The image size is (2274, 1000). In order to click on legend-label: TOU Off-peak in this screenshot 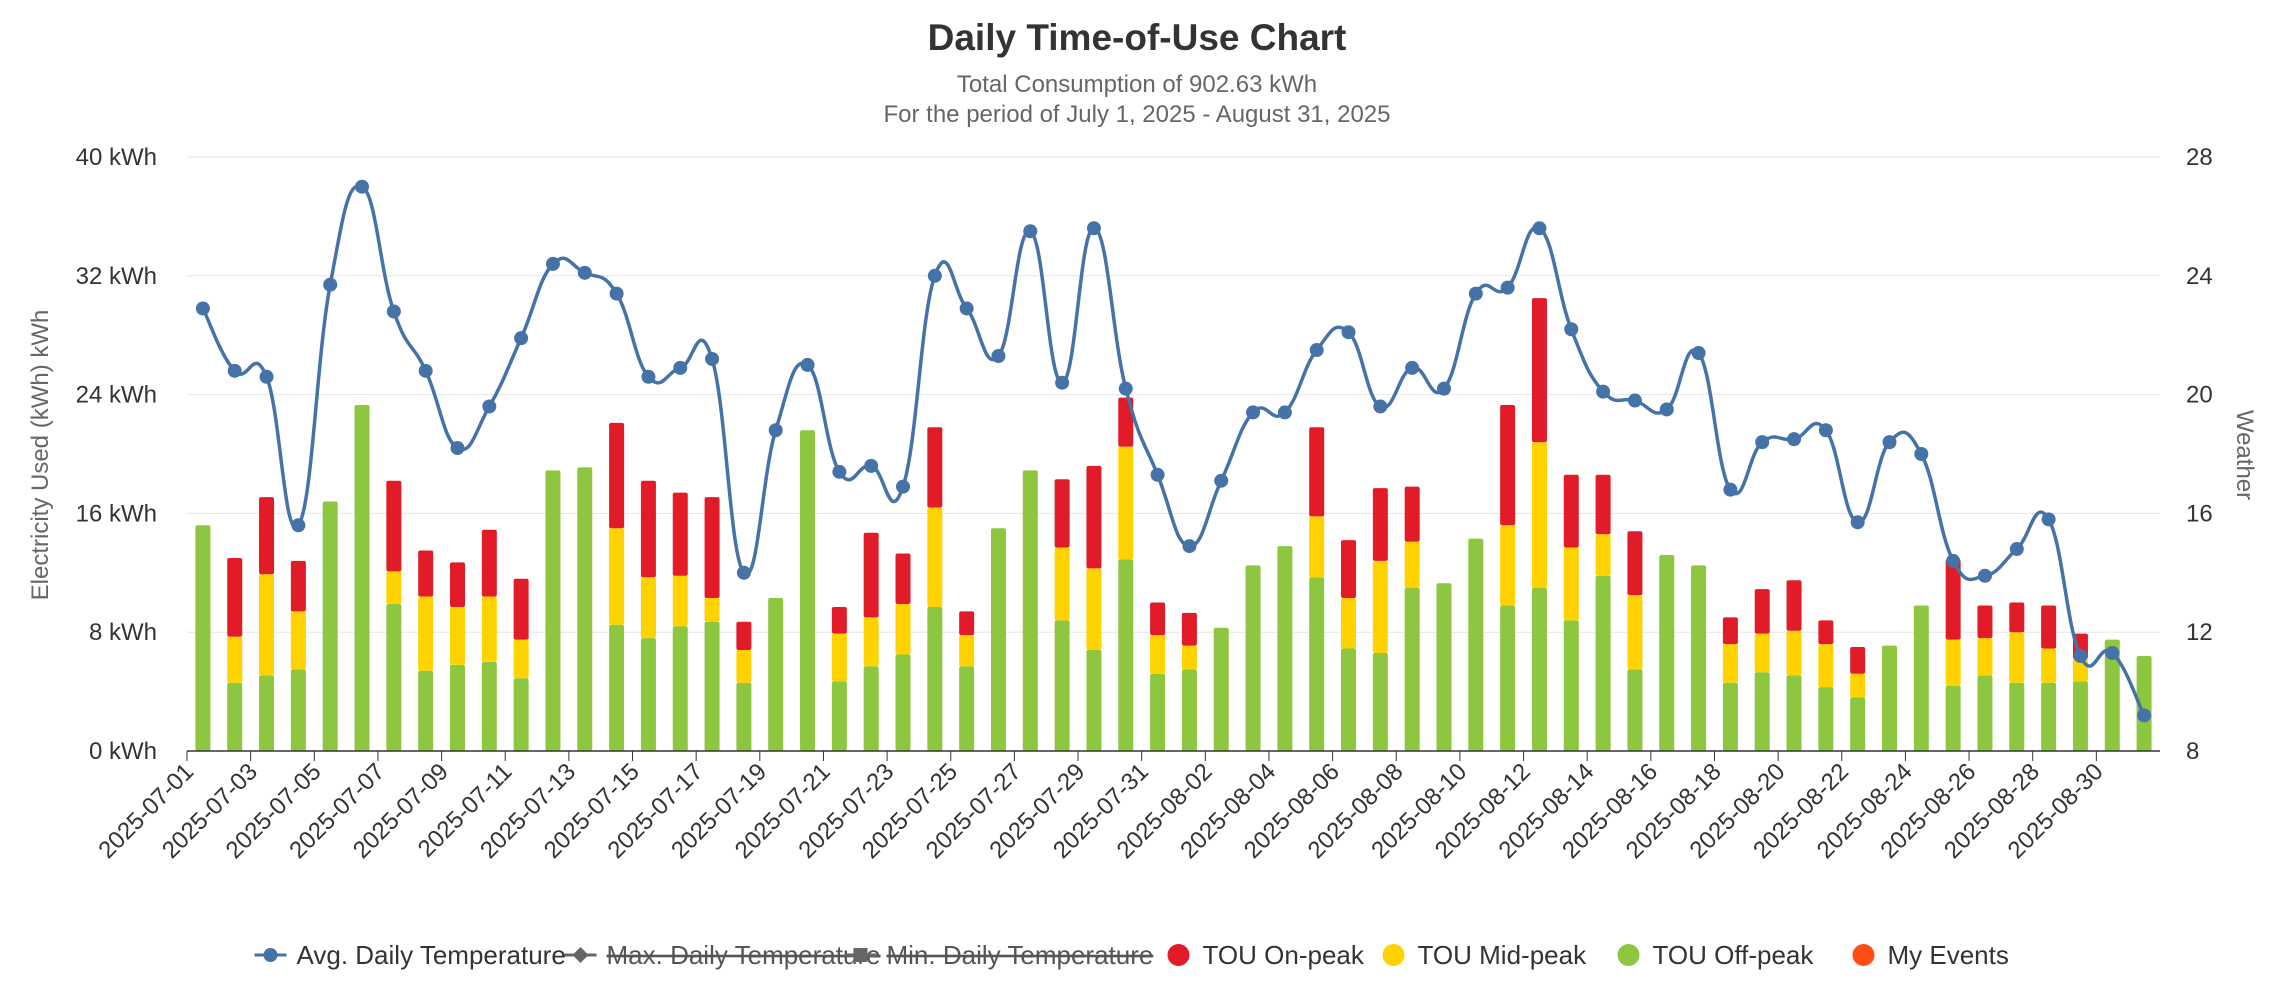, I will do `click(1734, 955)`.